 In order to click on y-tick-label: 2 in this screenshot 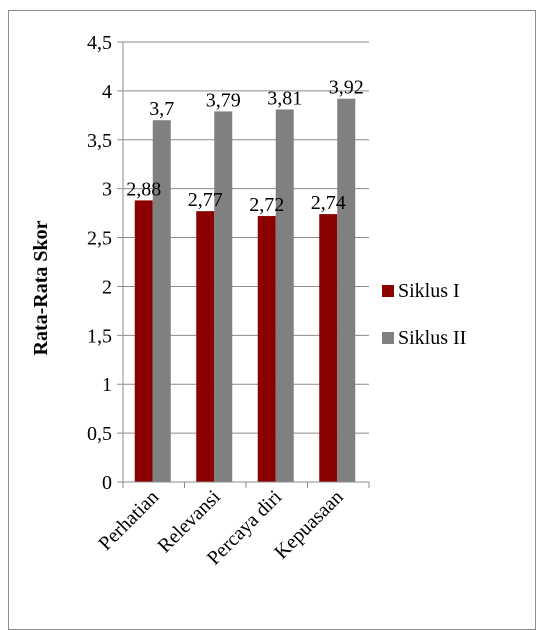, I will do `click(107, 287)`.